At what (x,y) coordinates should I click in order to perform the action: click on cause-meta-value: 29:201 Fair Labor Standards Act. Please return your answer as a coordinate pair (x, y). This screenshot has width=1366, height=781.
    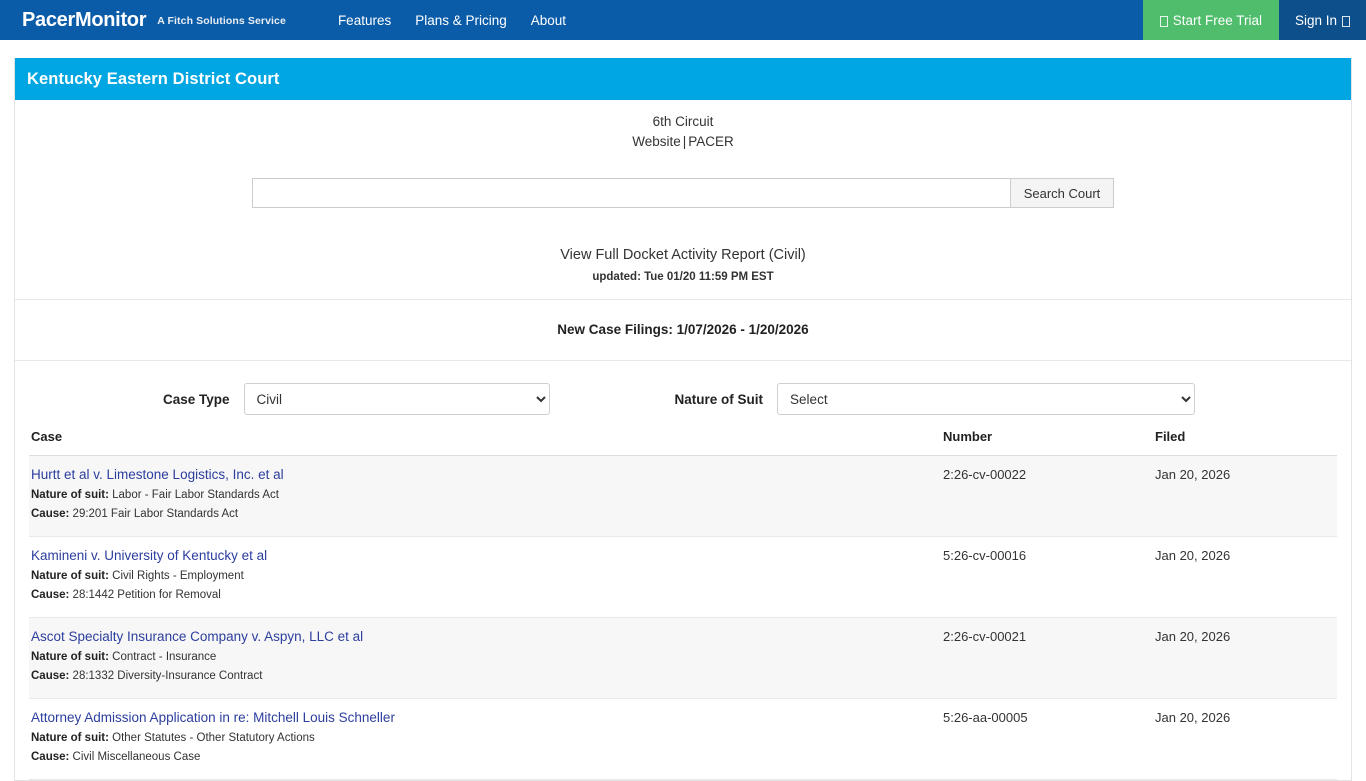
    Looking at the image, I should click on (155, 514).